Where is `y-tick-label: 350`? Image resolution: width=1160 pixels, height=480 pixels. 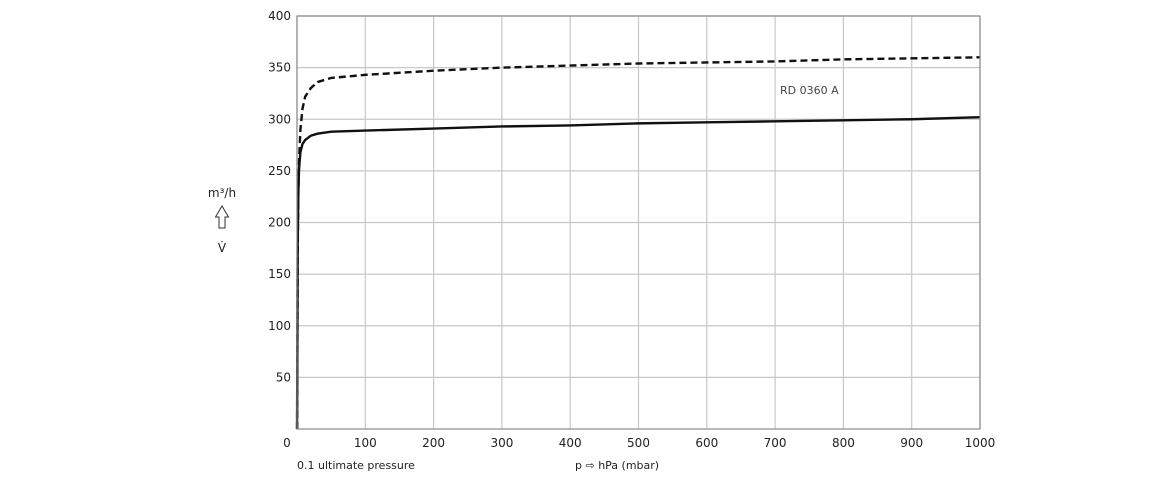 y-tick-label: 350 is located at coordinates (279, 68).